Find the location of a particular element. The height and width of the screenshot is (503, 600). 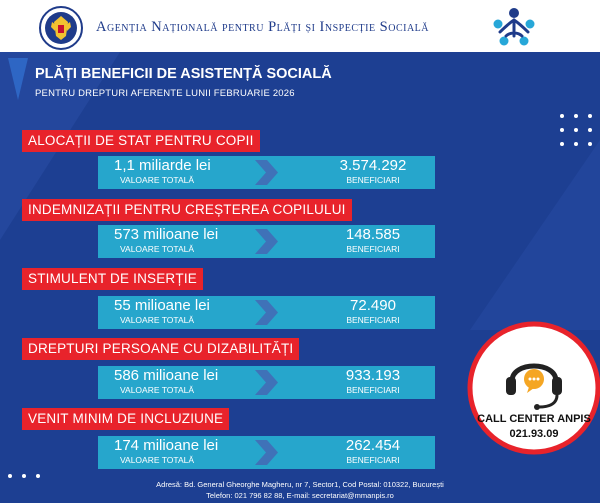

page-title: PLĂȚI BENEFICII DE ASISTENȚĂ SOCIALĂ is located at coordinates (183, 74).